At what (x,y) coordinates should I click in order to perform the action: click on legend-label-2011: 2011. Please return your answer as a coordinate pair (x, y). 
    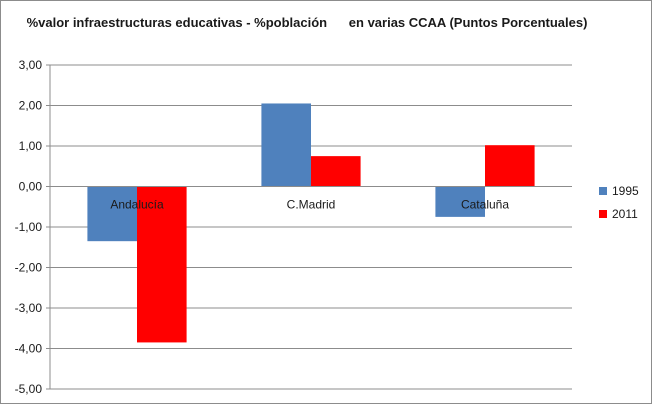
    Looking at the image, I should click on (625, 214).